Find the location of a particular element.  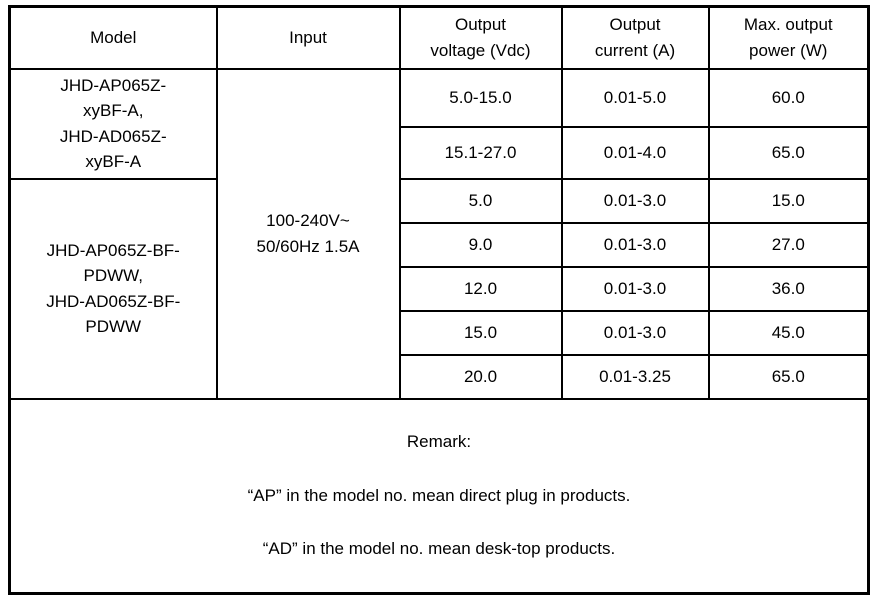

table-row: 12.0 0.01-3.0 36.0 is located at coordinates (440, 288).